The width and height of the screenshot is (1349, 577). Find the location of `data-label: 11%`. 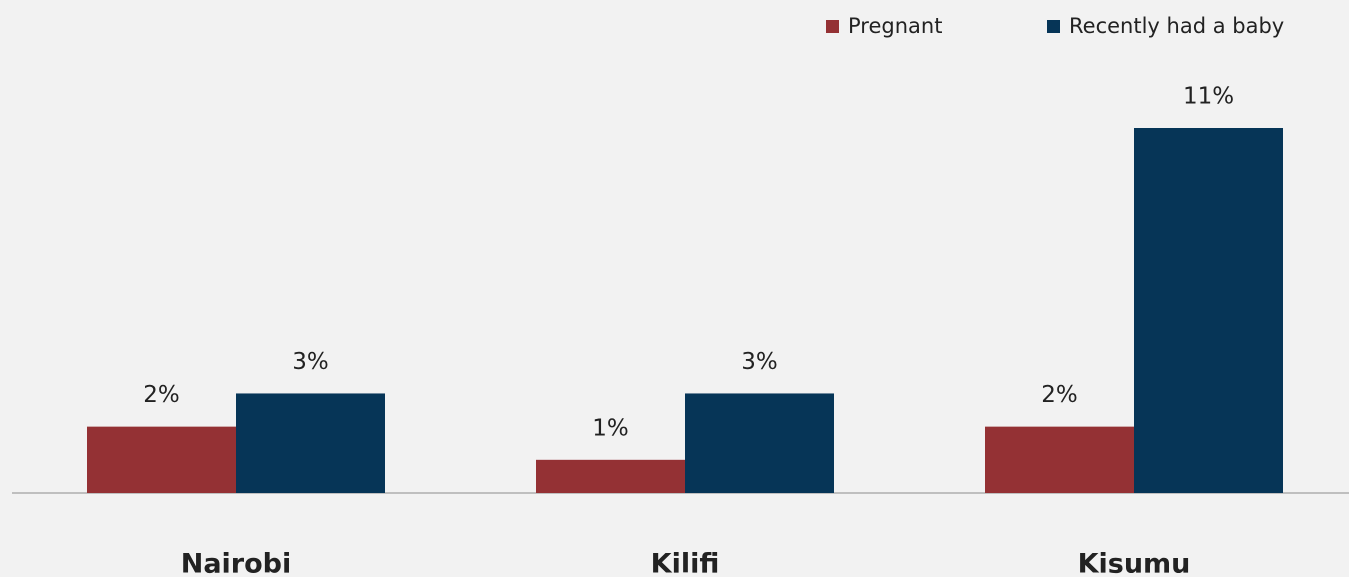

data-label: 11% is located at coordinates (1208, 97).